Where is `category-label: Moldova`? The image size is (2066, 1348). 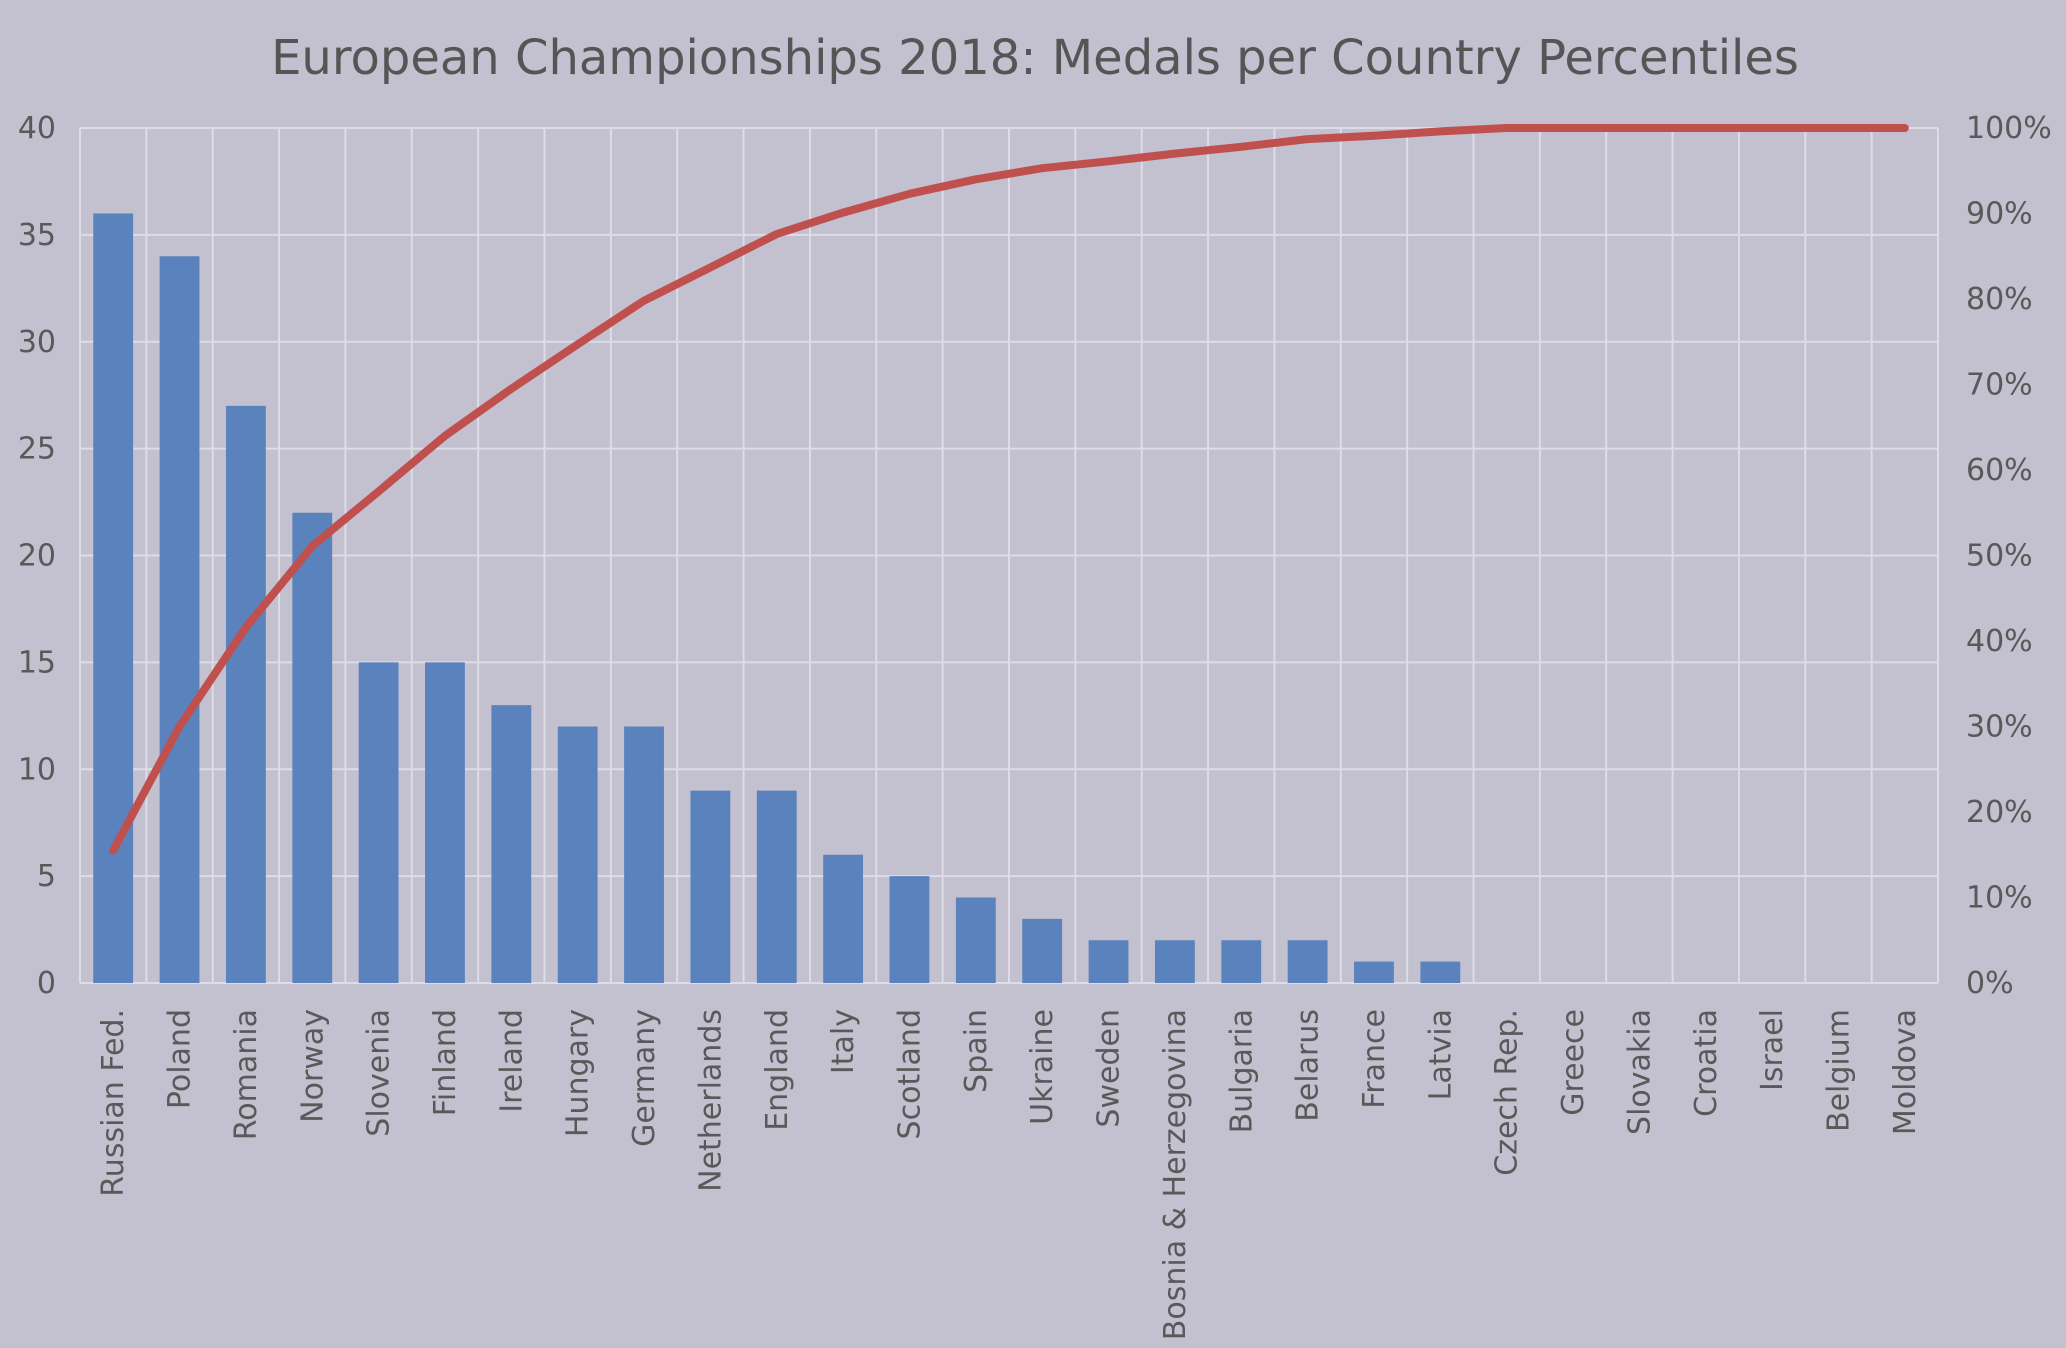
category-label: Moldova is located at coordinates (1905, 1072).